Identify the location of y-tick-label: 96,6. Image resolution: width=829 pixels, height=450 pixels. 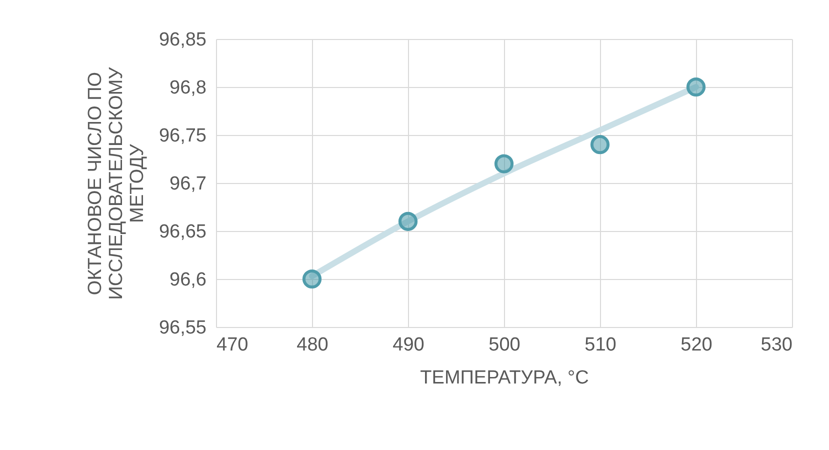
(188, 280).